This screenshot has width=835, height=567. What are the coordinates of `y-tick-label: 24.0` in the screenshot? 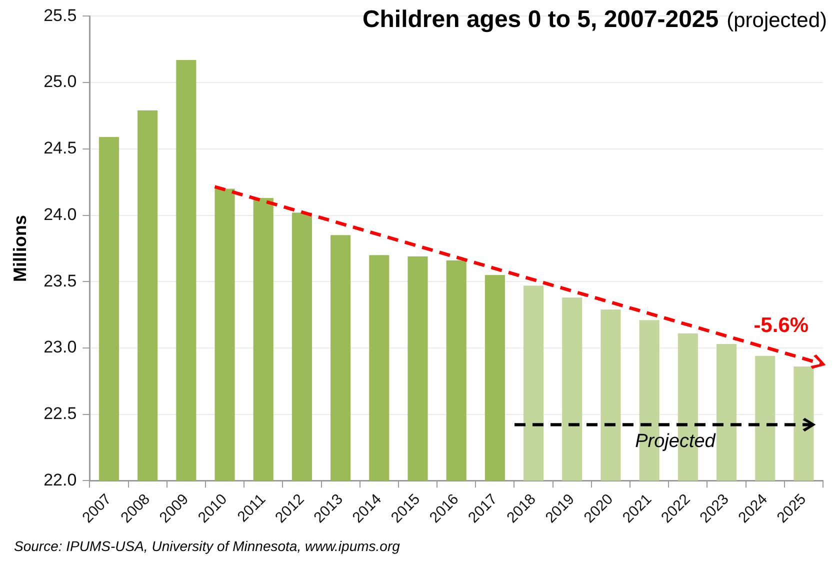 It's located at (60, 214).